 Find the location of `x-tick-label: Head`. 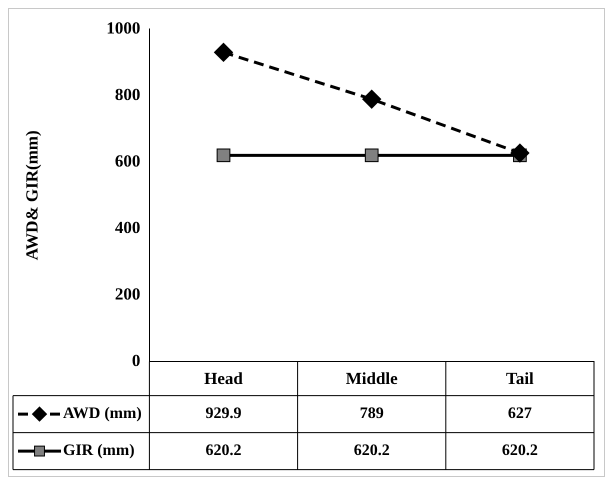

x-tick-label: Head is located at coordinates (224, 378).